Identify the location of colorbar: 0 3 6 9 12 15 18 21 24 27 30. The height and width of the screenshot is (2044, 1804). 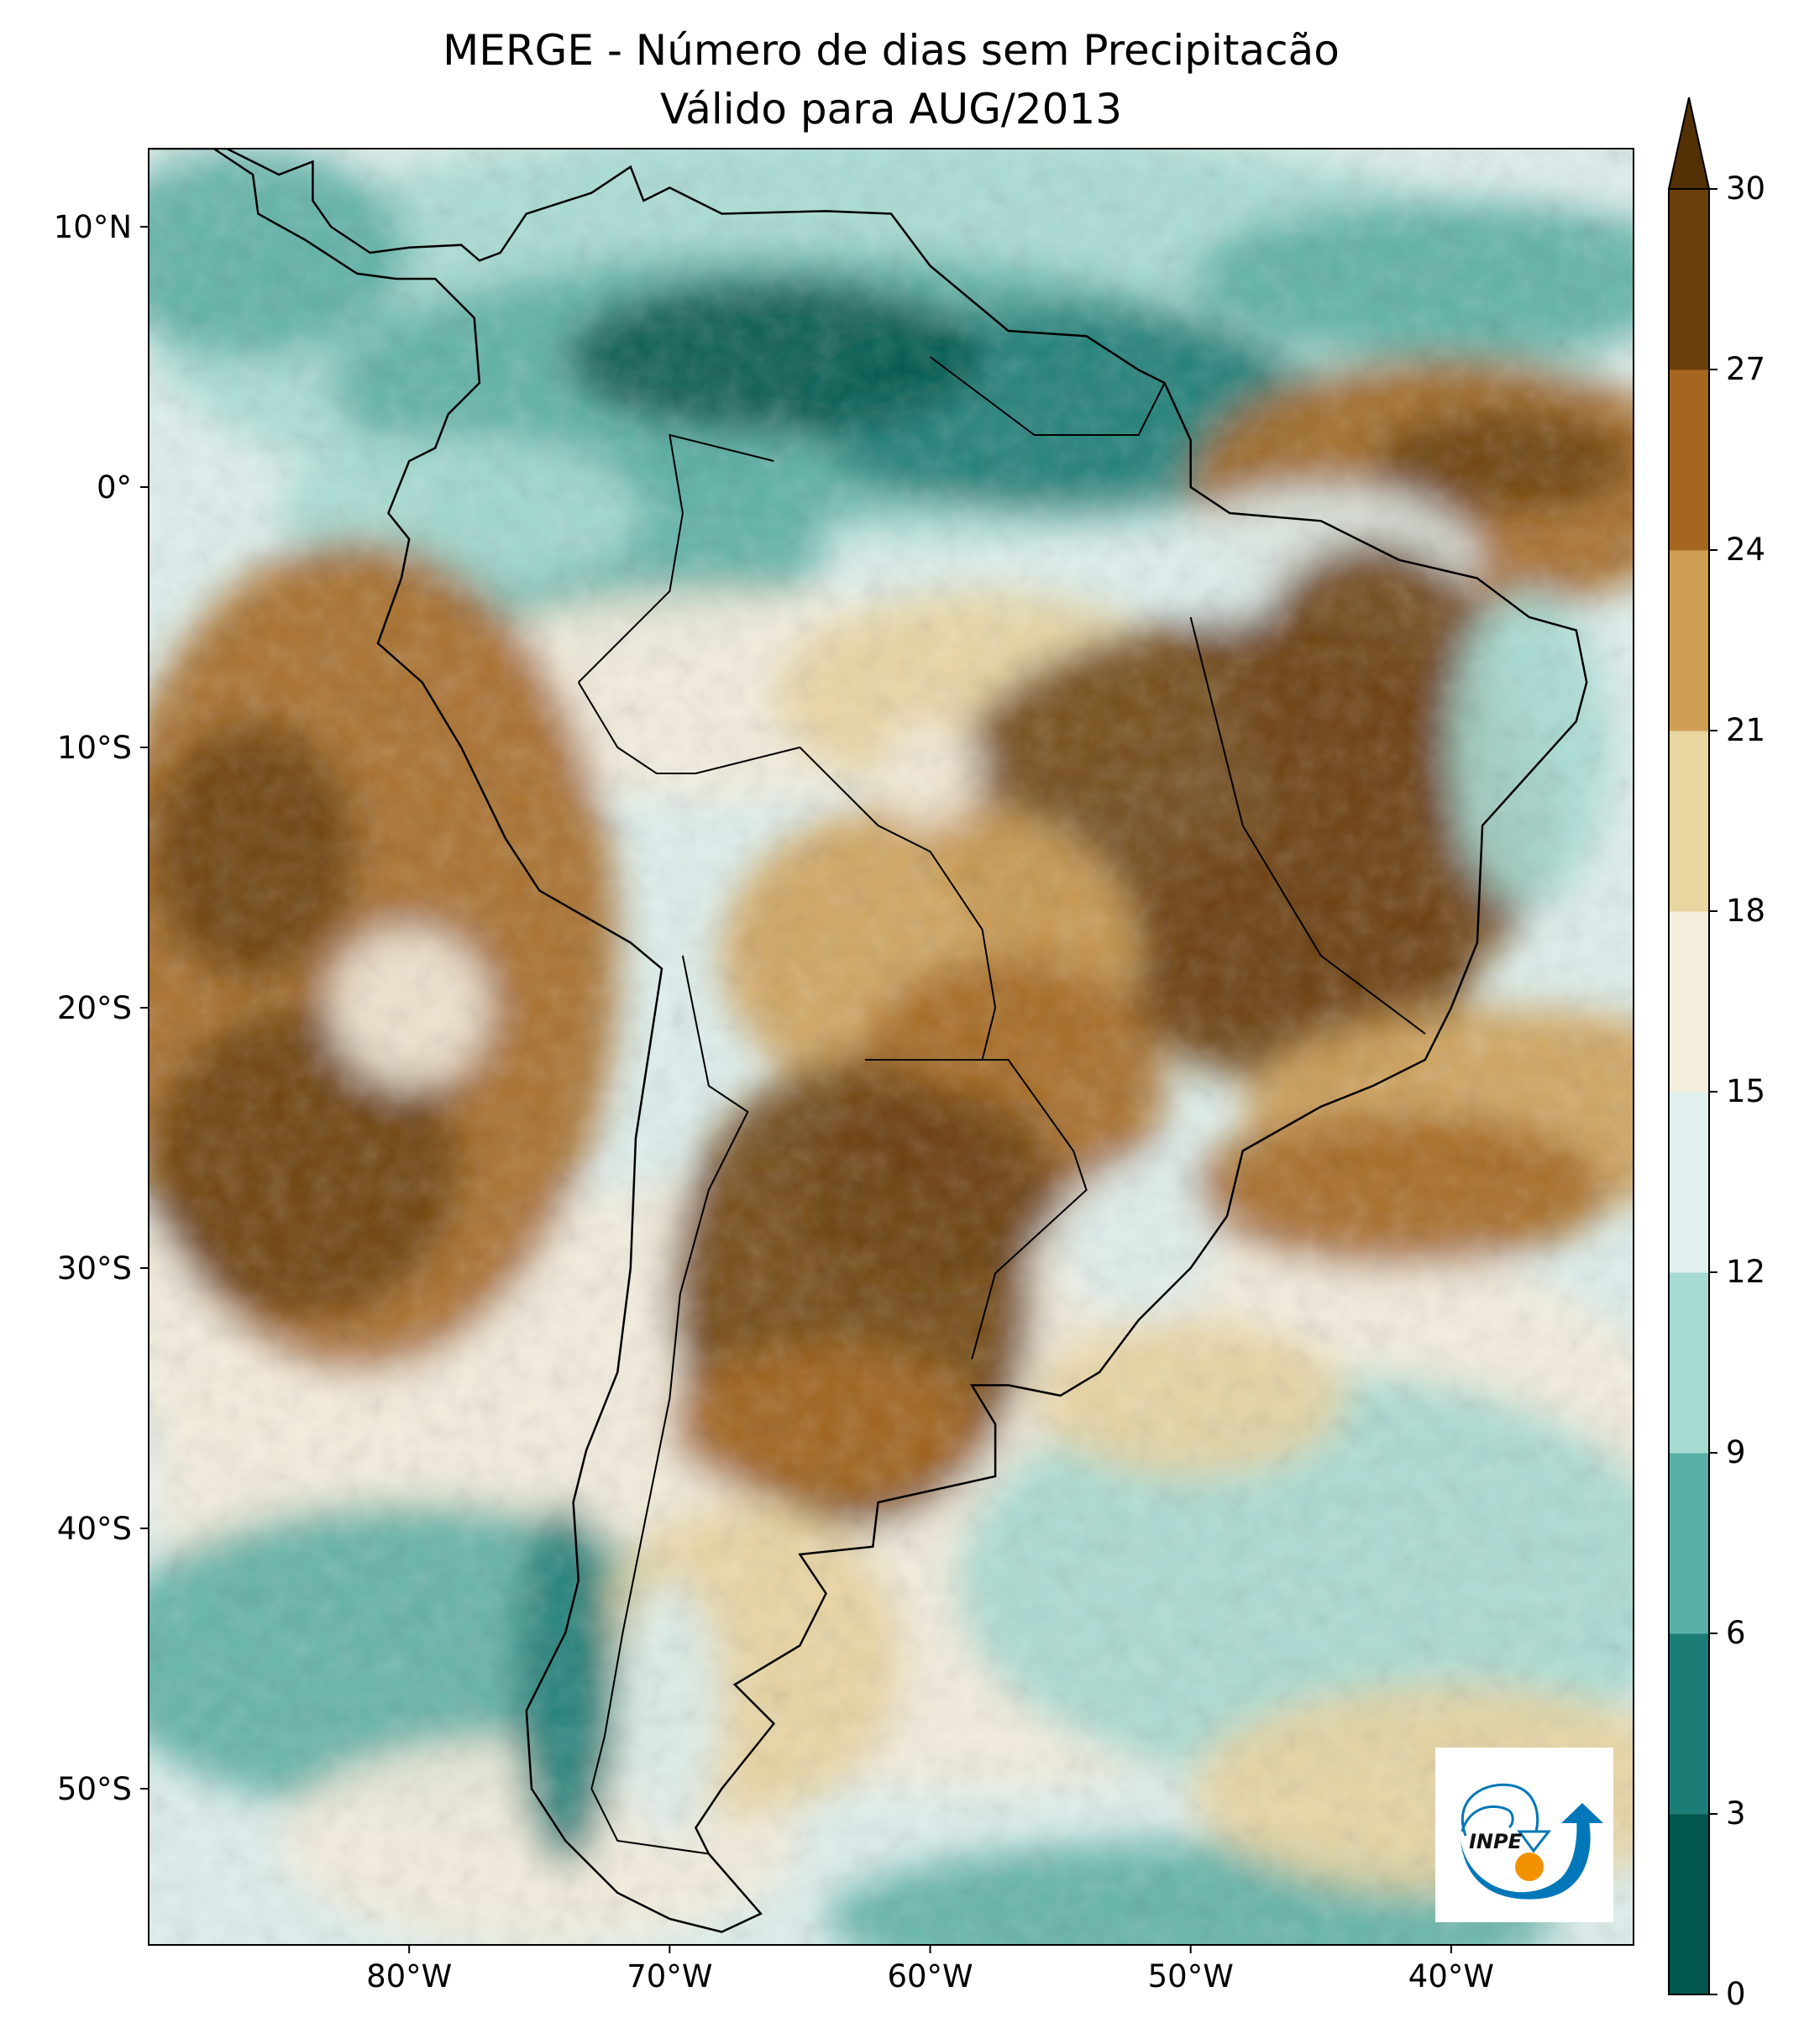
(1716, 1054).